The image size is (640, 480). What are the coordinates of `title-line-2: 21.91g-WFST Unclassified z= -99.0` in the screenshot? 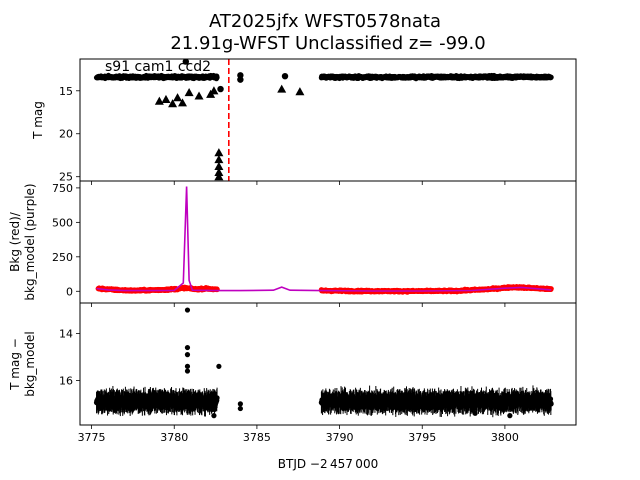 It's located at (327, 43).